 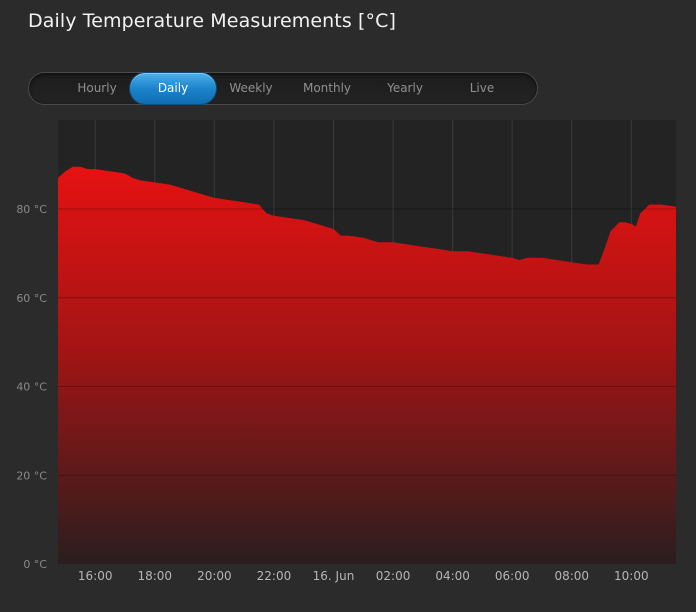 What do you see at coordinates (334, 576) in the screenshot?
I see `x-tick-label: 16. Jun` at bounding box center [334, 576].